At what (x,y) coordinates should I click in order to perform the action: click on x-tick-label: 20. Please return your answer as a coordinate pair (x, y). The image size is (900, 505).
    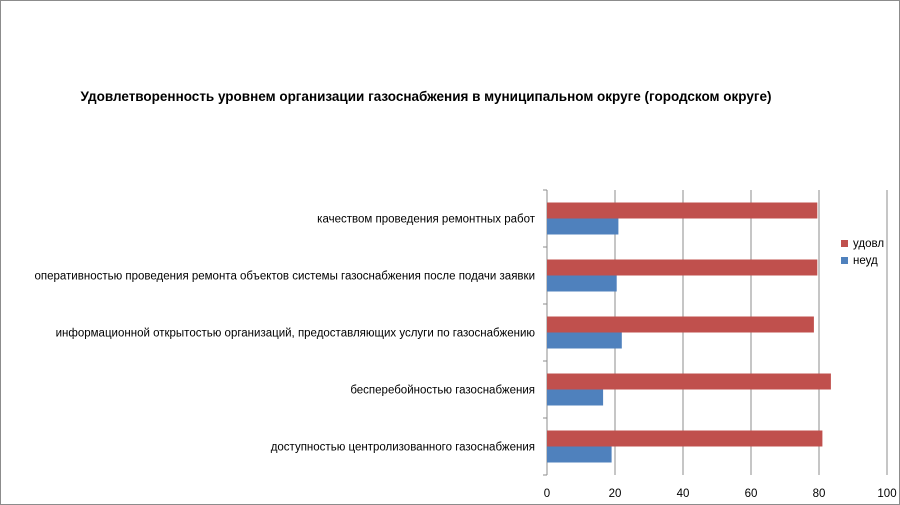
    Looking at the image, I should click on (615, 494).